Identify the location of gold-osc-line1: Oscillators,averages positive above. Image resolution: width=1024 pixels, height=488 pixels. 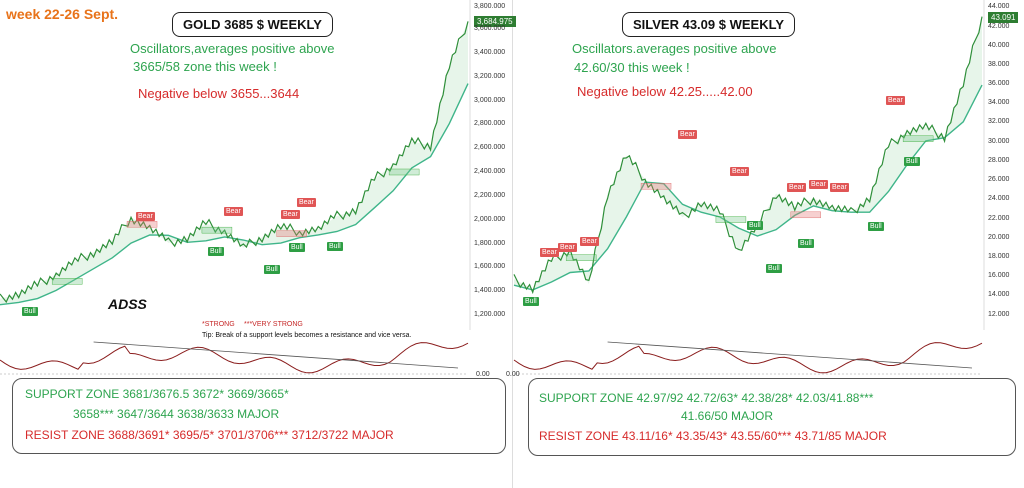
(232, 48).